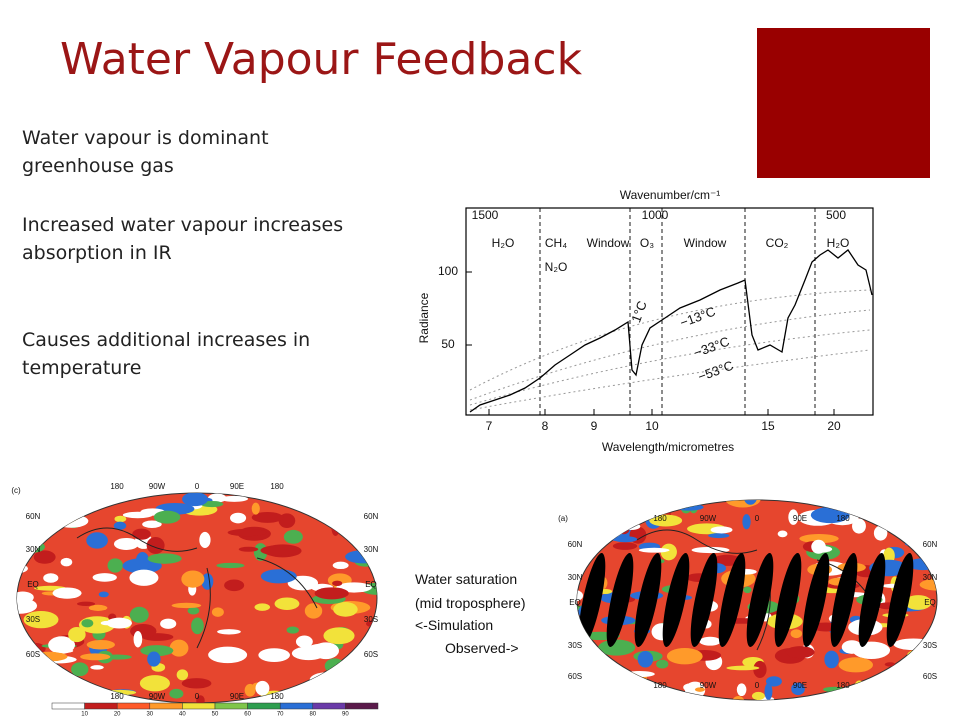 The image size is (960, 720). What do you see at coordinates (371, 584) in the screenshot?
I see `map-label: EQ` at bounding box center [371, 584].